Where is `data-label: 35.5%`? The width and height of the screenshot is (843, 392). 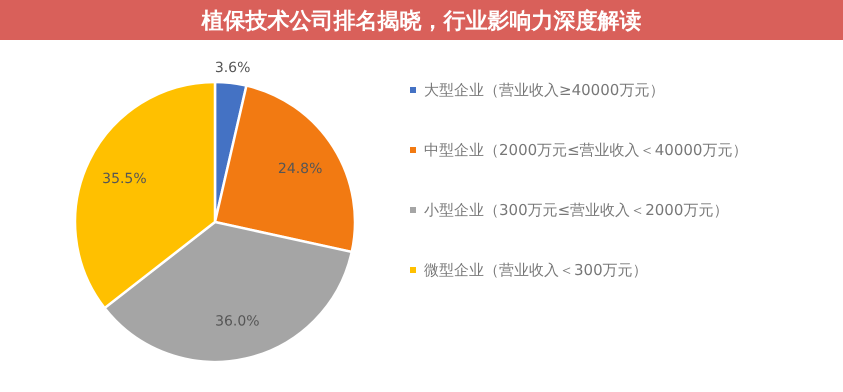
data-label: 35.5% is located at coordinates (124, 178).